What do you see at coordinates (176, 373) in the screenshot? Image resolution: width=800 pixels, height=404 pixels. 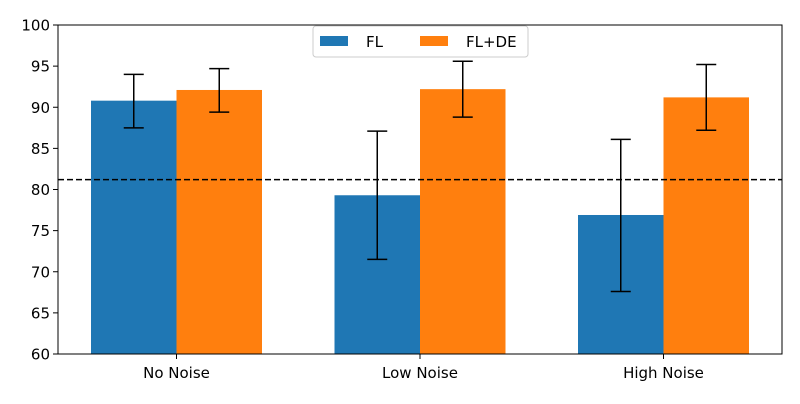 I see `x-tick-label: No Noise` at bounding box center [176, 373].